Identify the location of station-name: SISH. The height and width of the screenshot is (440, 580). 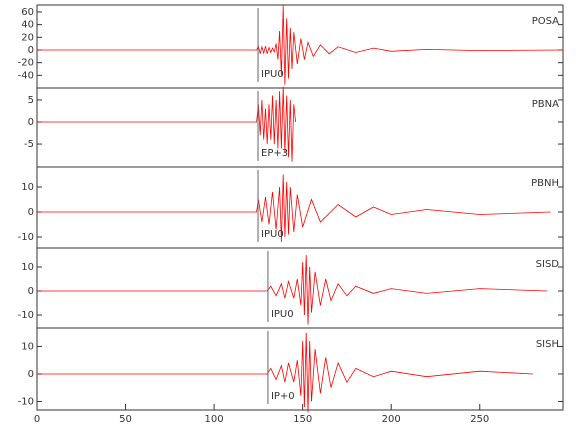
(547, 344).